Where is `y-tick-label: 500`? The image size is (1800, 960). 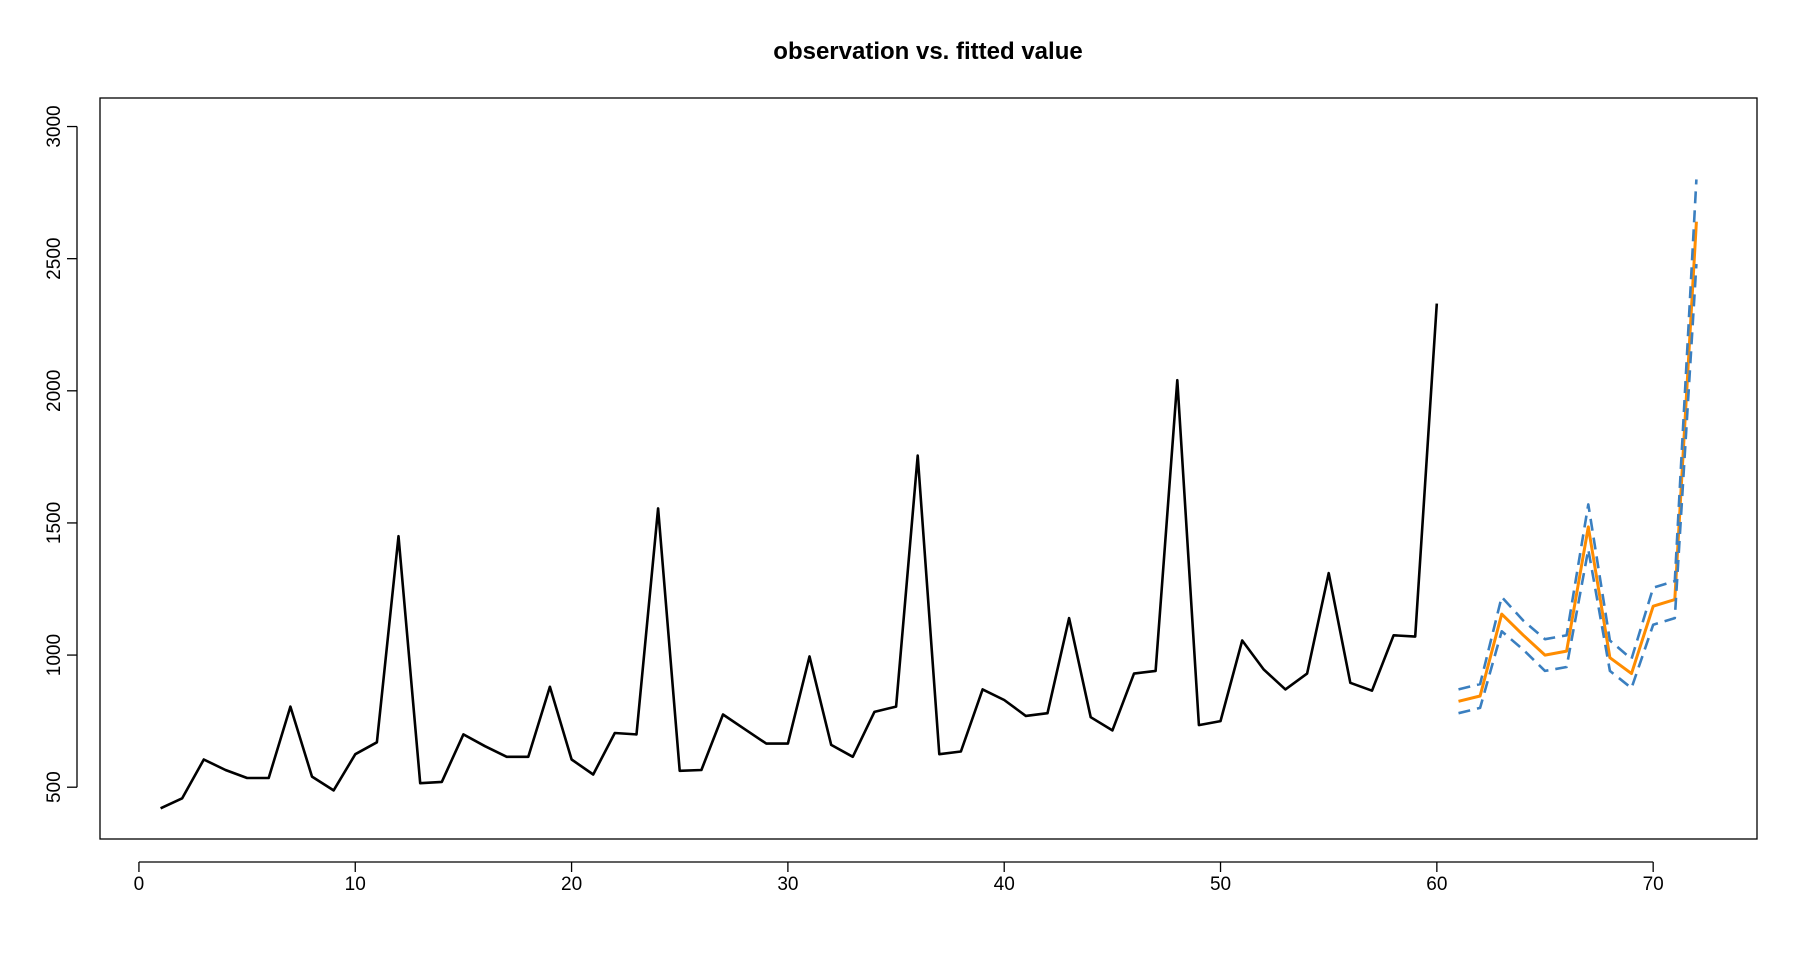 y-tick-label: 500 is located at coordinates (54, 787).